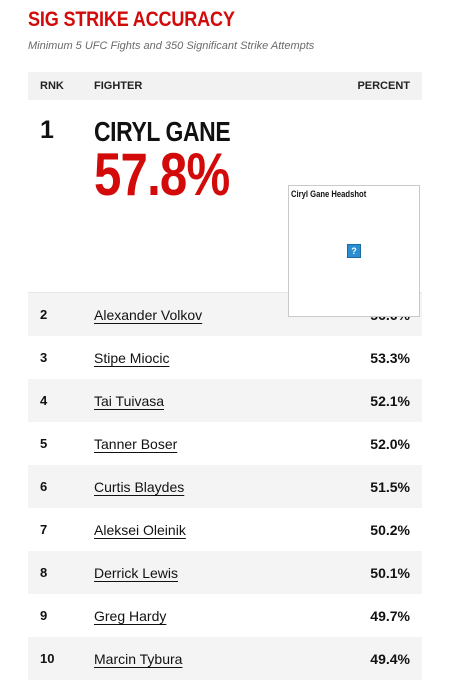  Describe the element at coordinates (390, 658) in the screenshot. I see `row-percent: 49.4%` at that location.